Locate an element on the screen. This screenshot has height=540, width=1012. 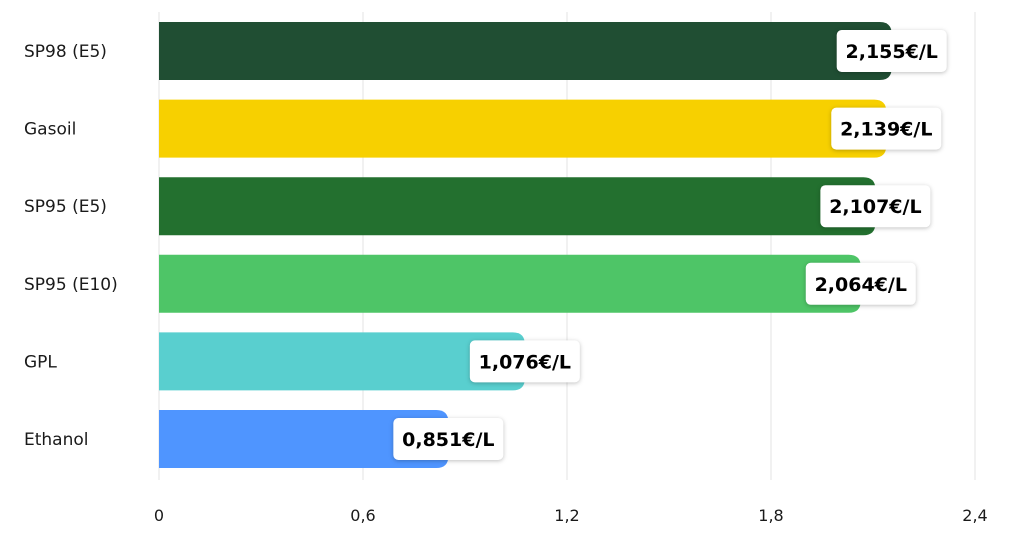
value-label: 1,076€/L is located at coordinates (524, 361).